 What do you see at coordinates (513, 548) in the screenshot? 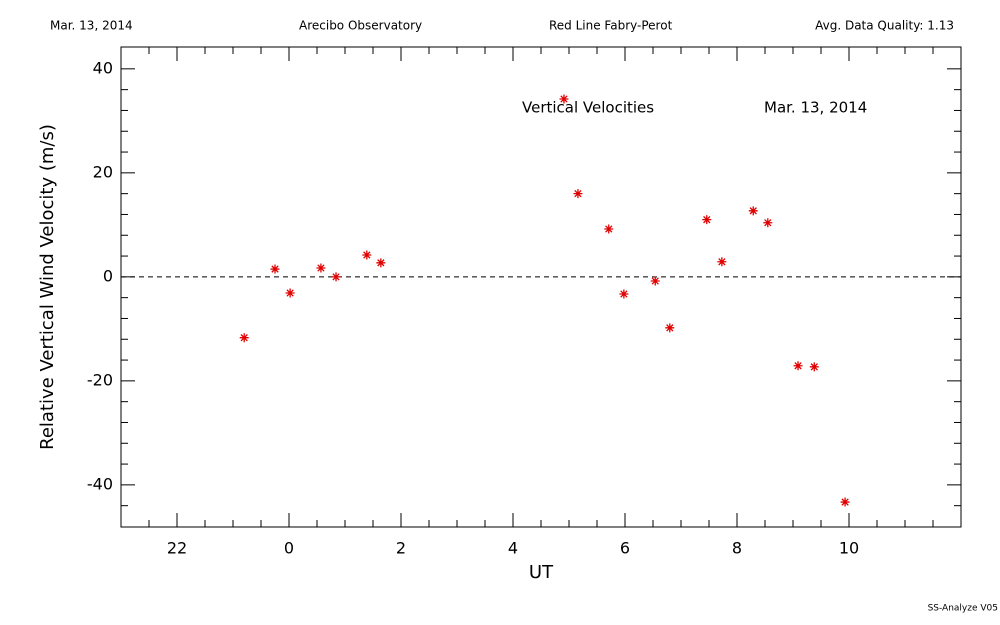
I see `x-tick-label: 4` at bounding box center [513, 548].